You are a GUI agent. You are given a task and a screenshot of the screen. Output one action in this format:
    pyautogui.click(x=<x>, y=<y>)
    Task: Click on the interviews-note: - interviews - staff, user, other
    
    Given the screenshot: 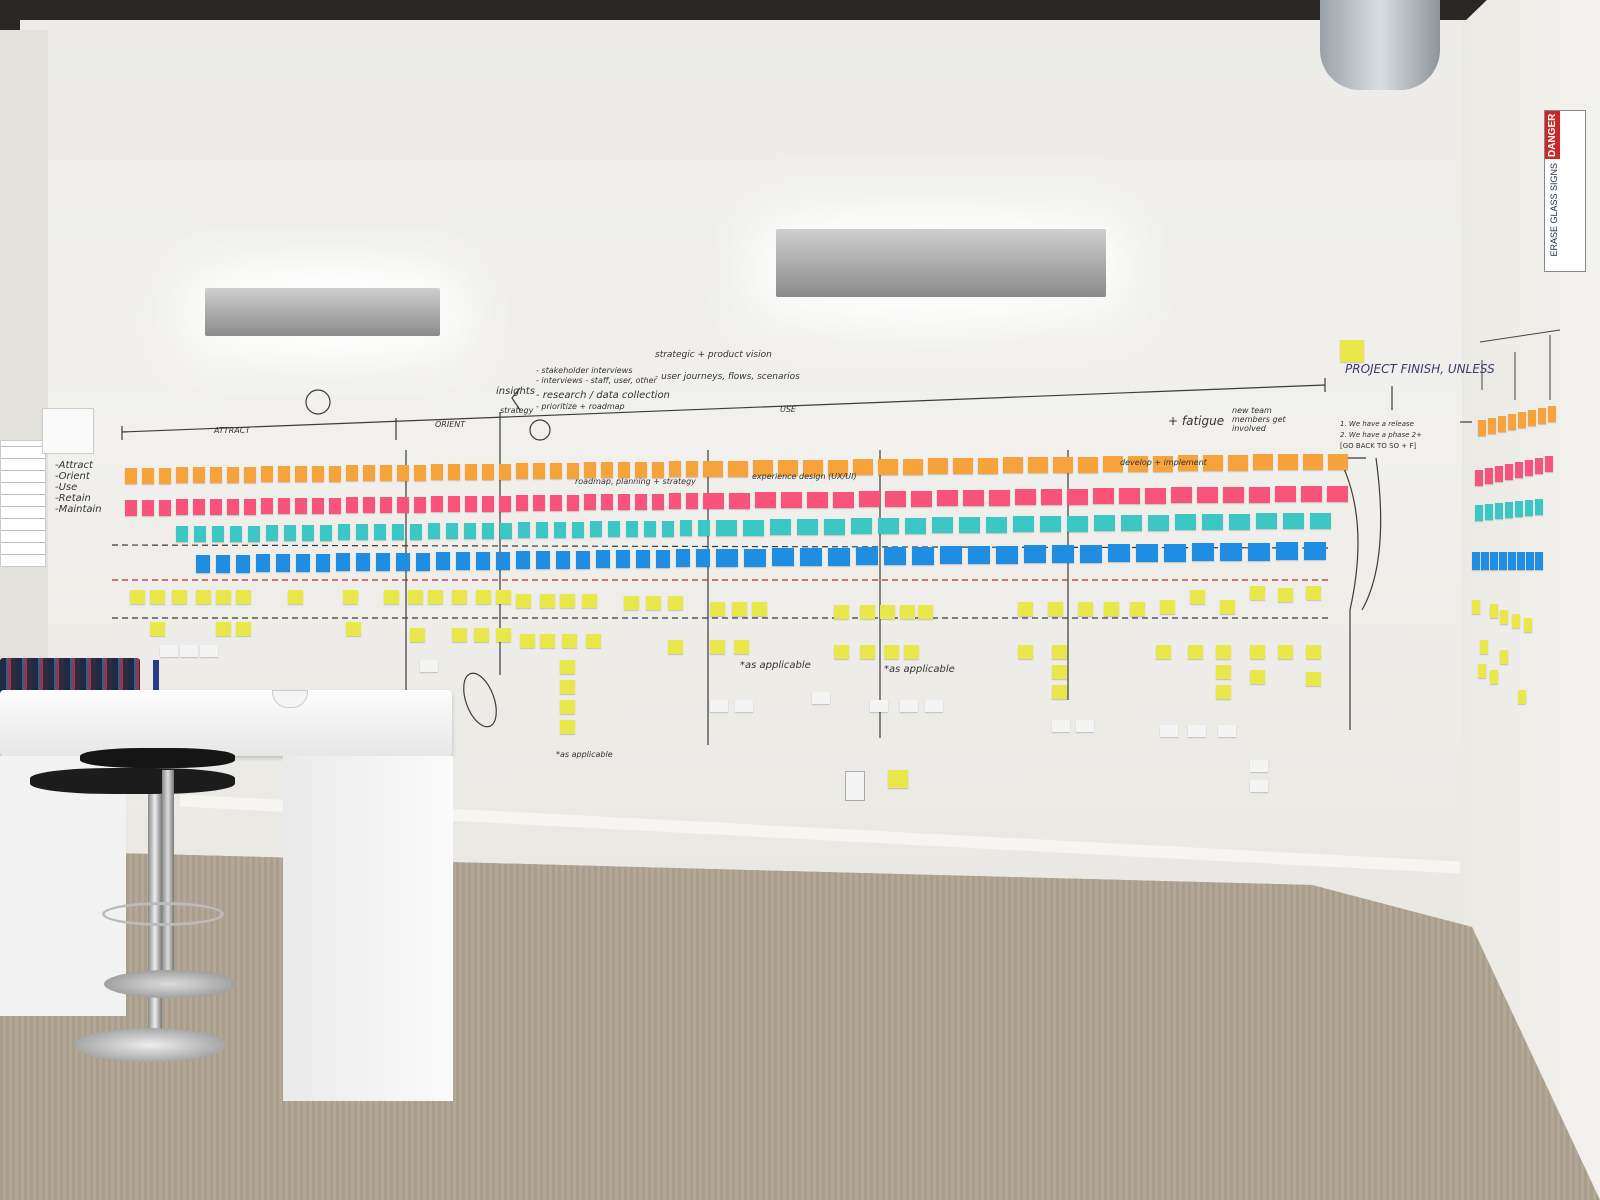 What is the action you would take?
    pyautogui.click(x=596, y=380)
    